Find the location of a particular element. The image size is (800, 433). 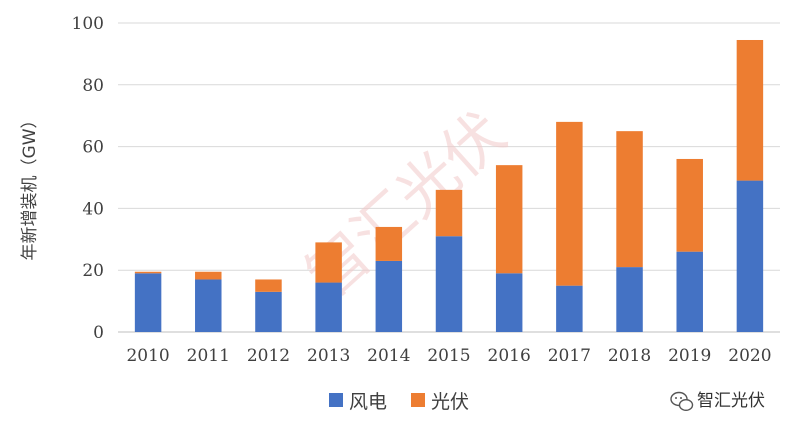

wechat-icon is located at coordinates (682, 401).